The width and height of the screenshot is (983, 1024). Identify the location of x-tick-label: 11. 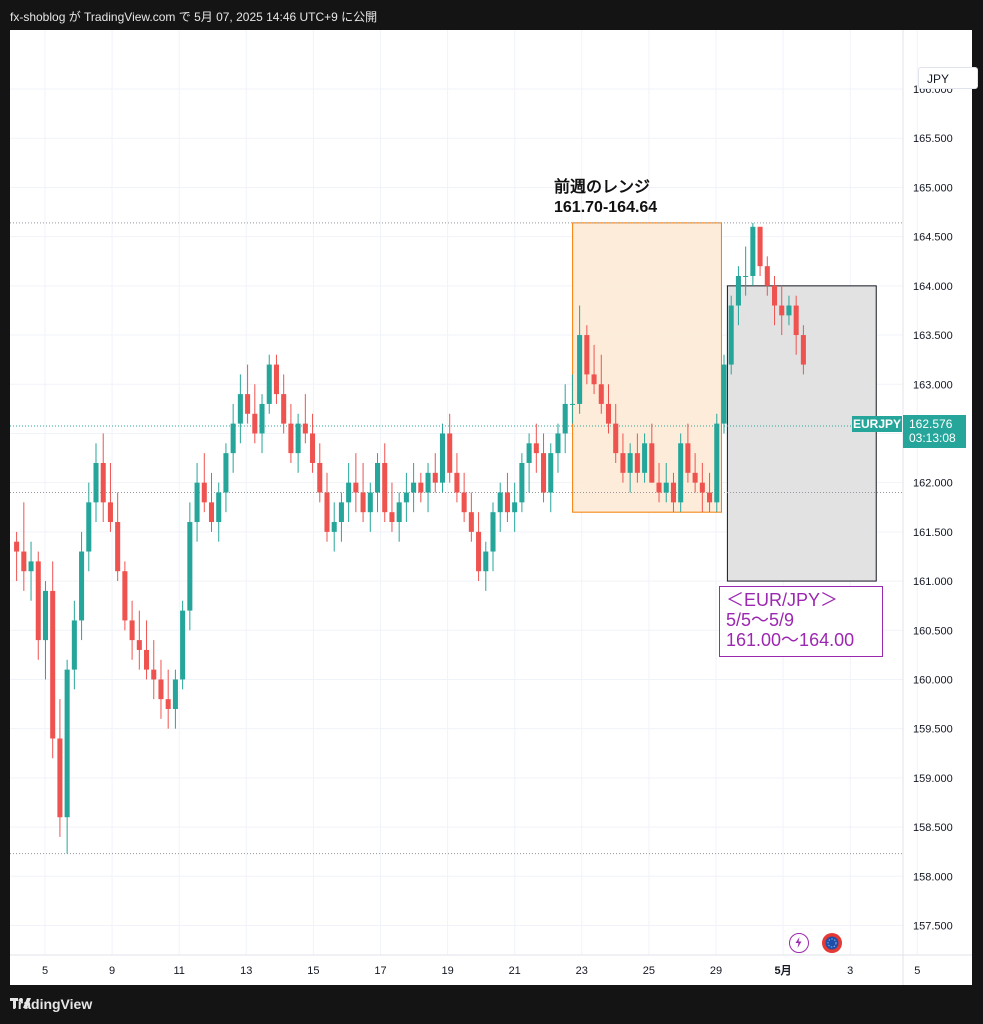
(178, 971).